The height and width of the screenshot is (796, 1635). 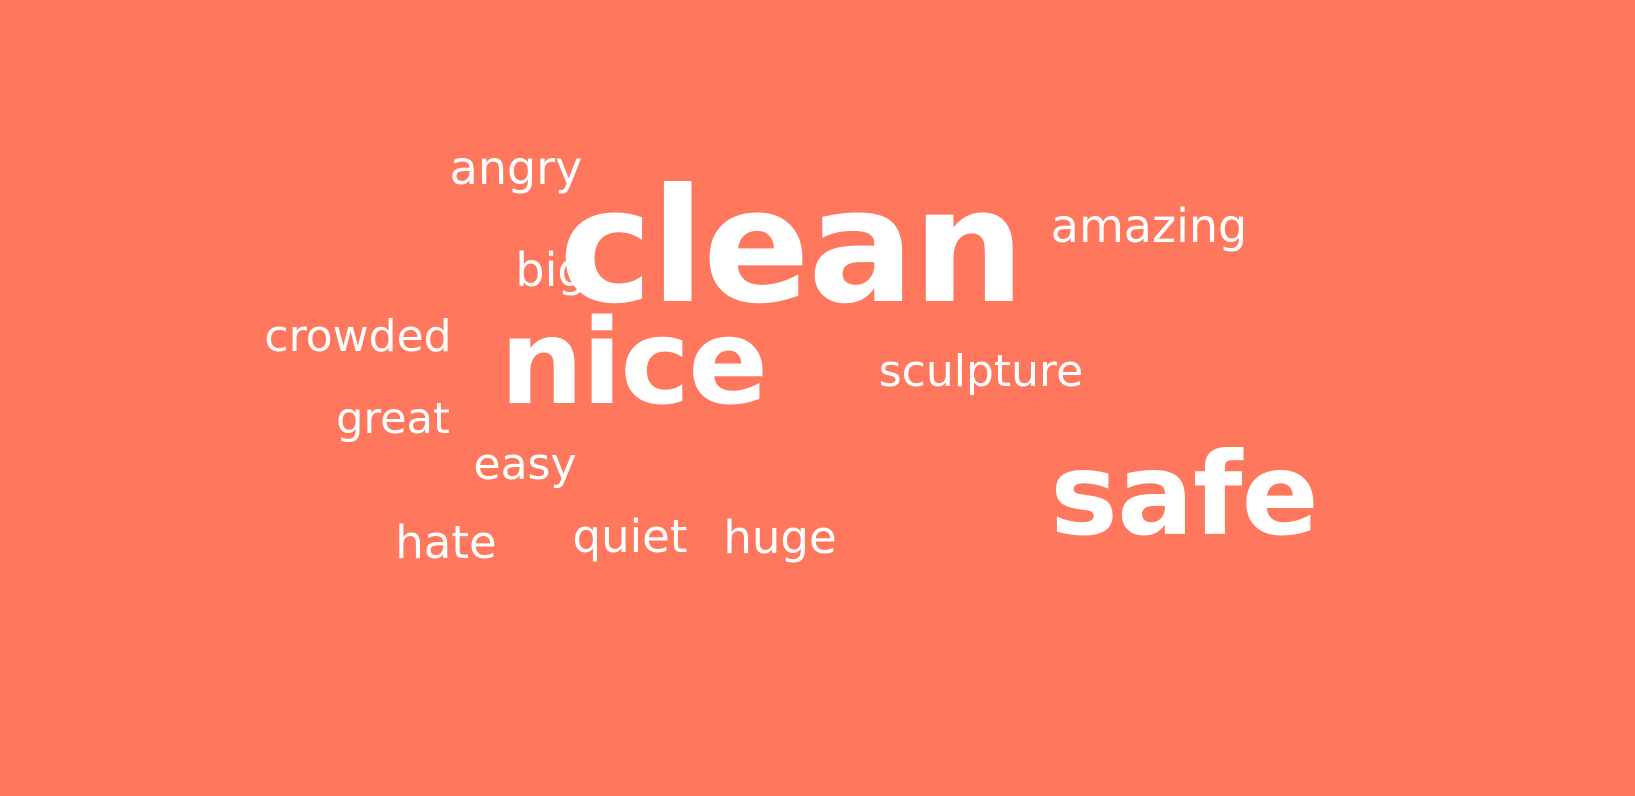 I want to click on word-angry: angry, so click(x=516, y=168).